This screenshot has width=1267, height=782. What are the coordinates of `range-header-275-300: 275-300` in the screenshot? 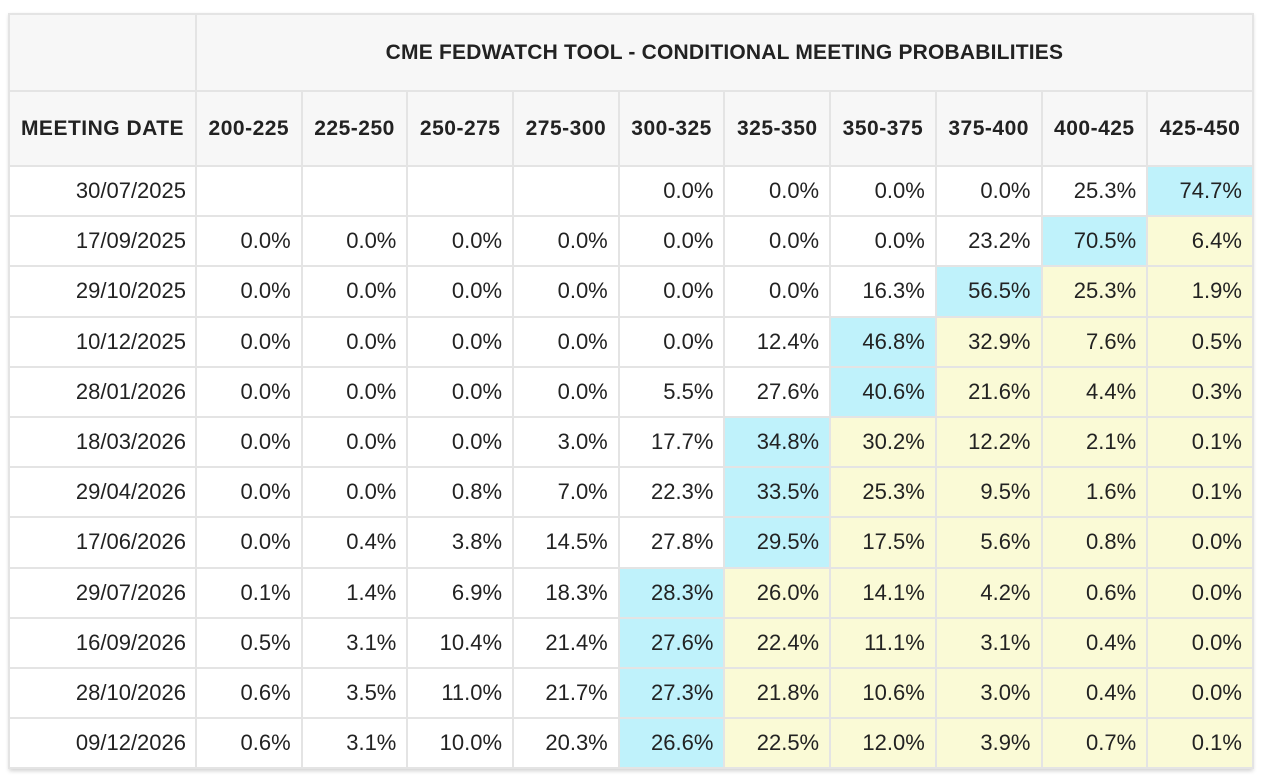 It's located at (566, 128).